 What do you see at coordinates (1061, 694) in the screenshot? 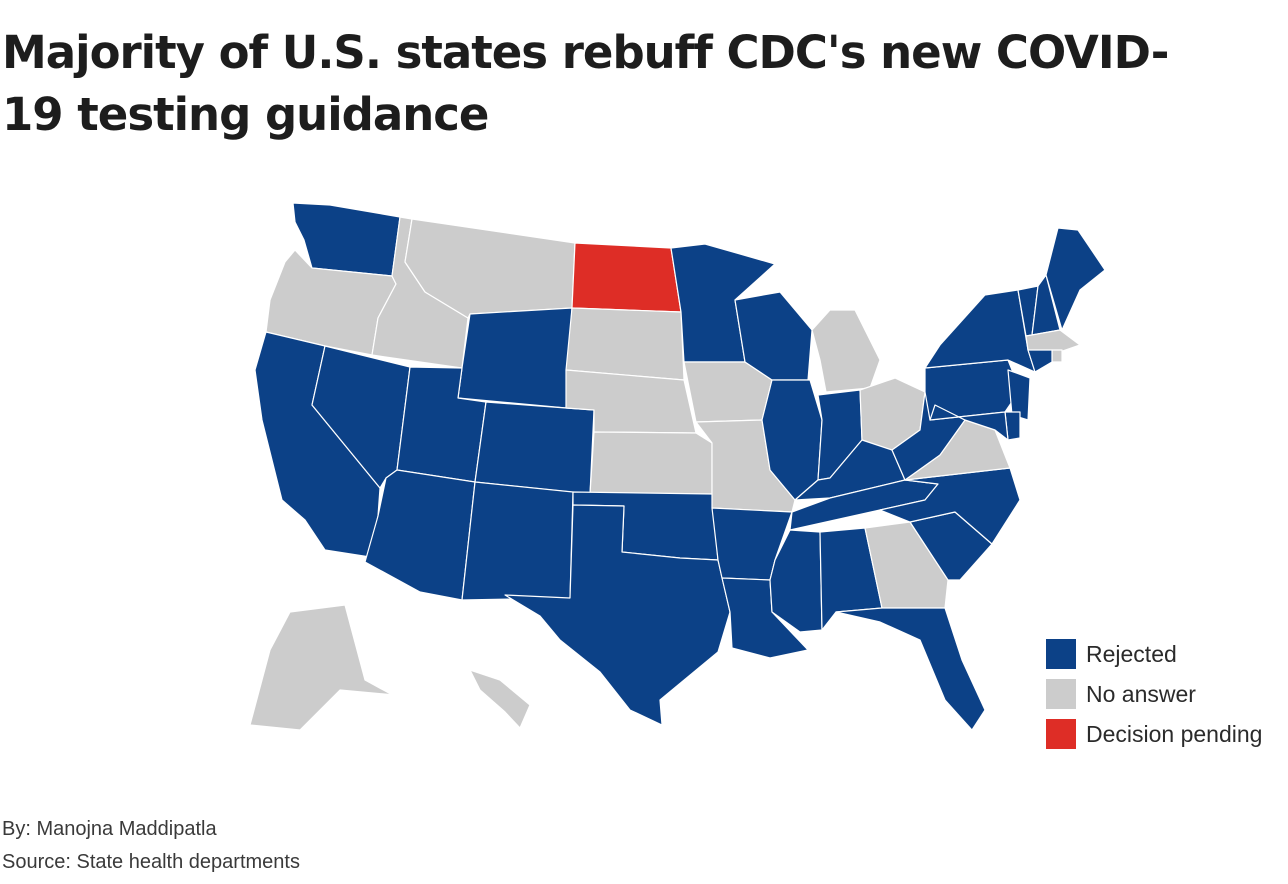
I see `legend-swatch-no-answer` at bounding box center [1061, 694].